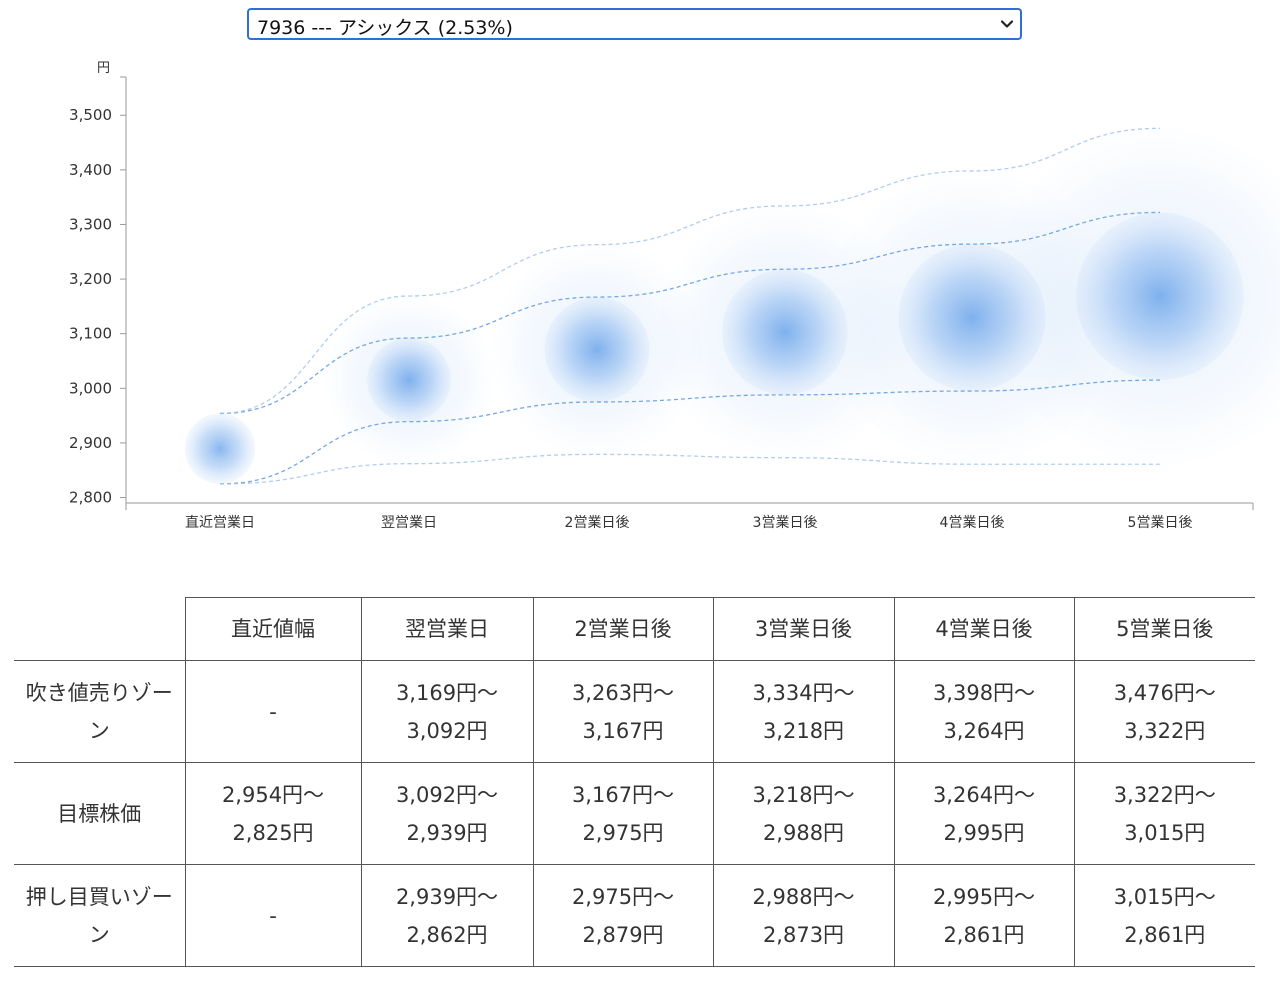 This screenshot has width=1280, height=981. What do you see at coordinates (623, 832) in the screenshot?
I see `cell-lower: 2,975円` at bounding box center [623, 832].